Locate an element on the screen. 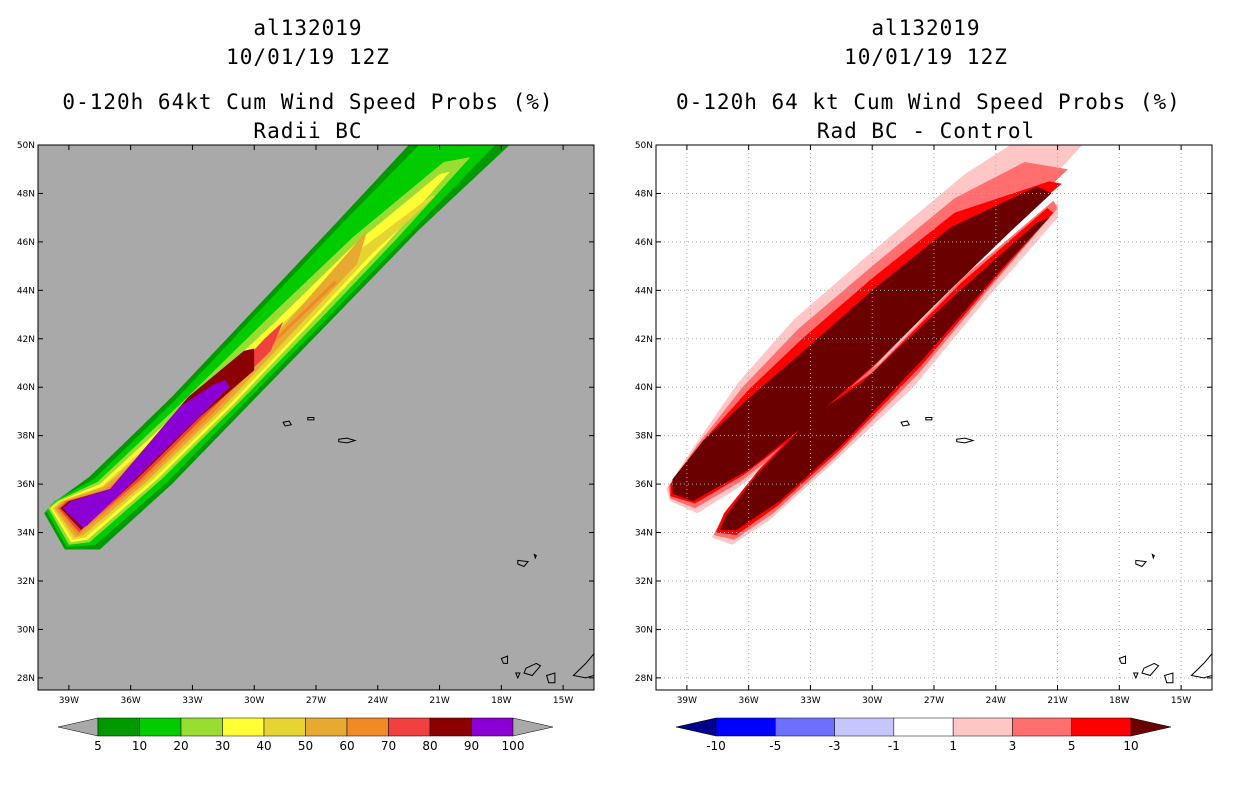  left-ytick-label: 38N is located at coordinates (26, 437).